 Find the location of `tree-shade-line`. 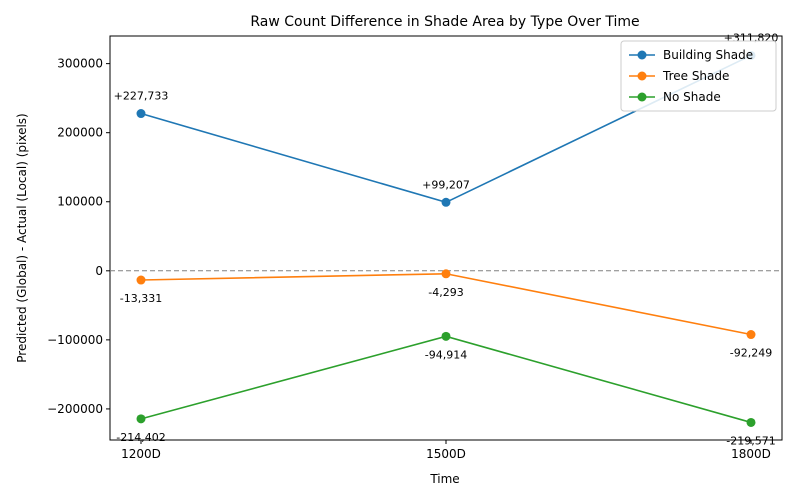

tree-shade-line is located at coordinates (446, 304).